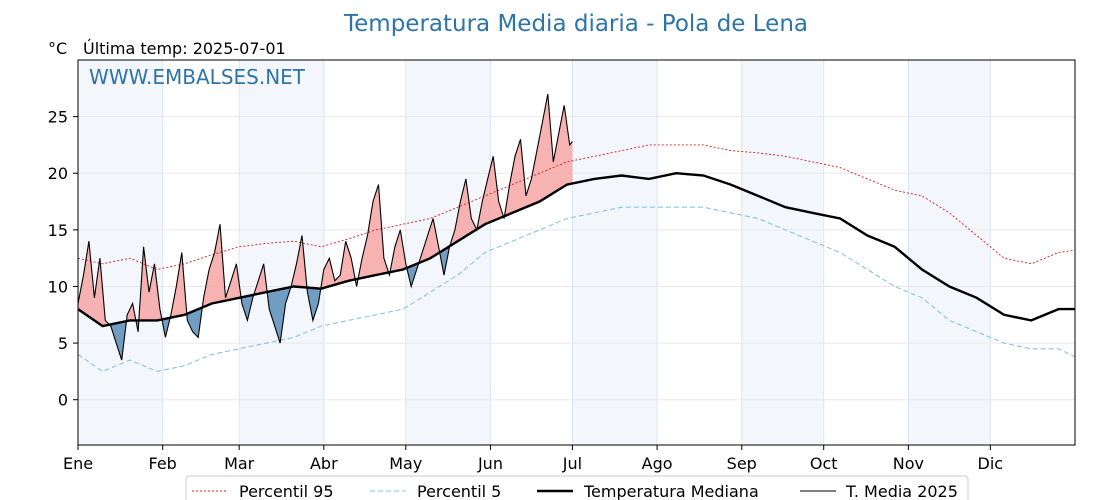  I want to click on last-temp-label: Última temp: 2025-07-01, so click(184, 48).